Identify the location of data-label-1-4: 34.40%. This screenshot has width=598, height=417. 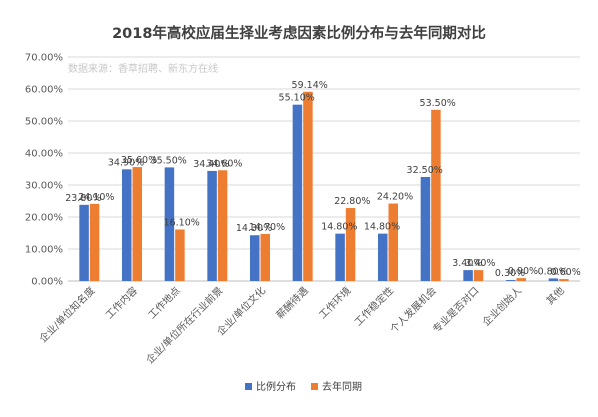
(211, 164).